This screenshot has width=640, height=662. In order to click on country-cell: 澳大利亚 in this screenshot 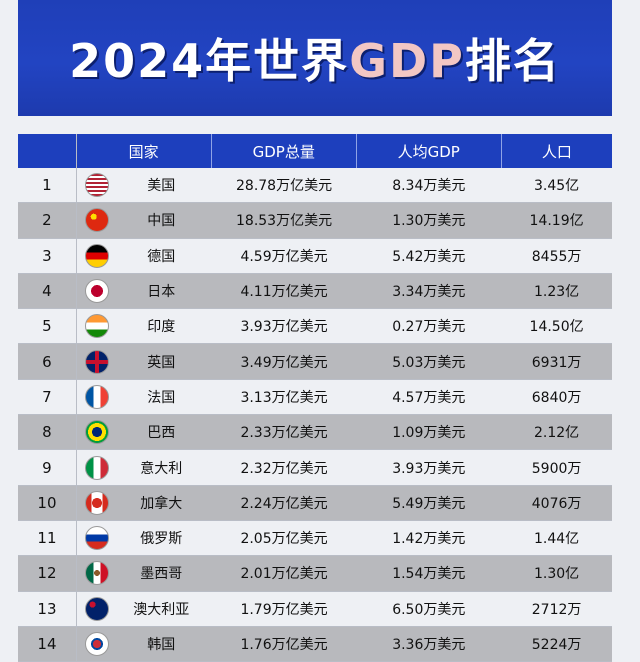, I will do `click(144, 609)`.